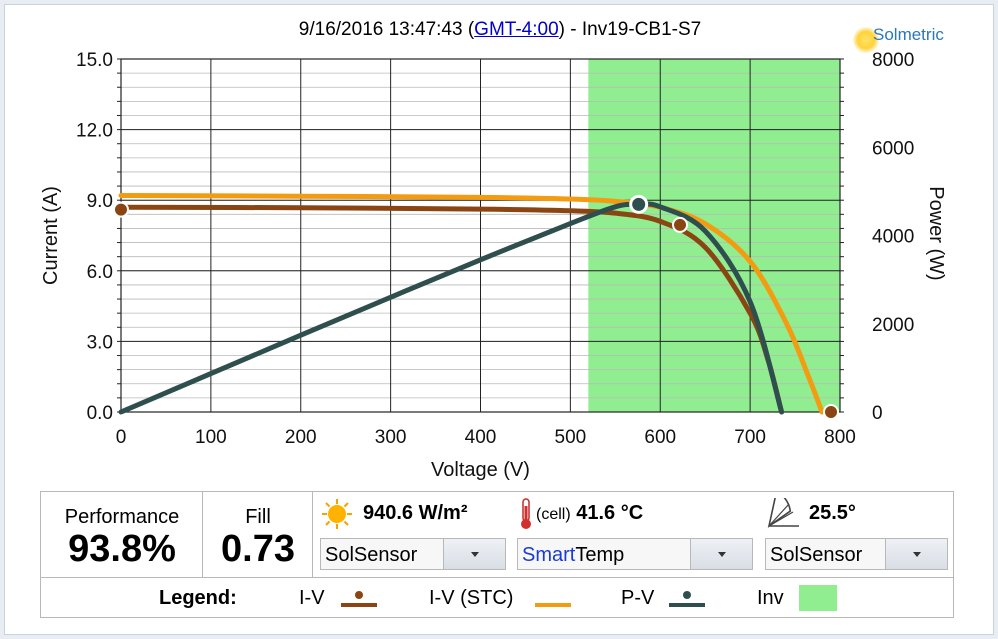  I want to click on thermometer-icon, so click(526, 513).